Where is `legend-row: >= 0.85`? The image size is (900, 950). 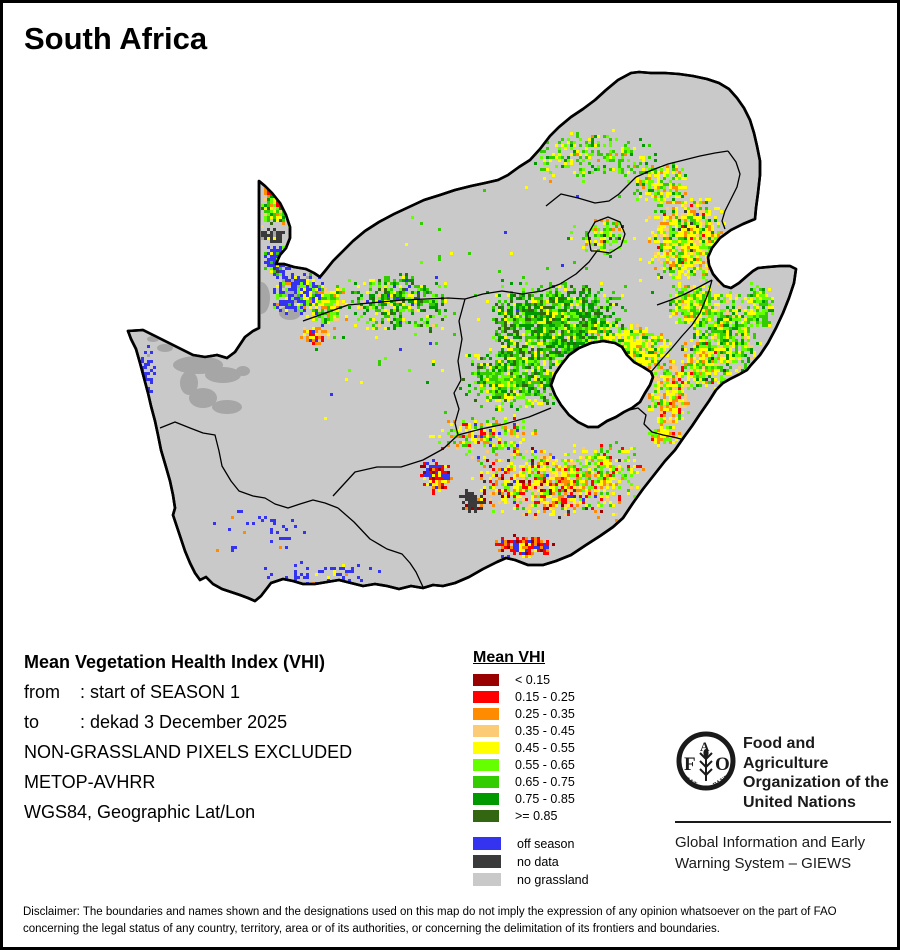 legend-row: >= 0.85 is located at coordinates (531, 816).